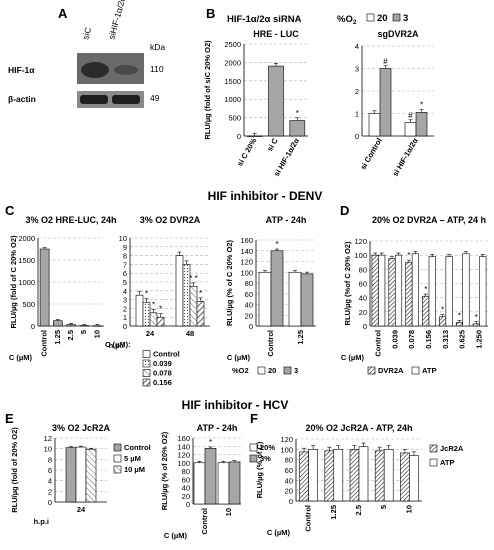 The image size is (494, 550). I want to click on legend-swatch-control, so click(146, 354).